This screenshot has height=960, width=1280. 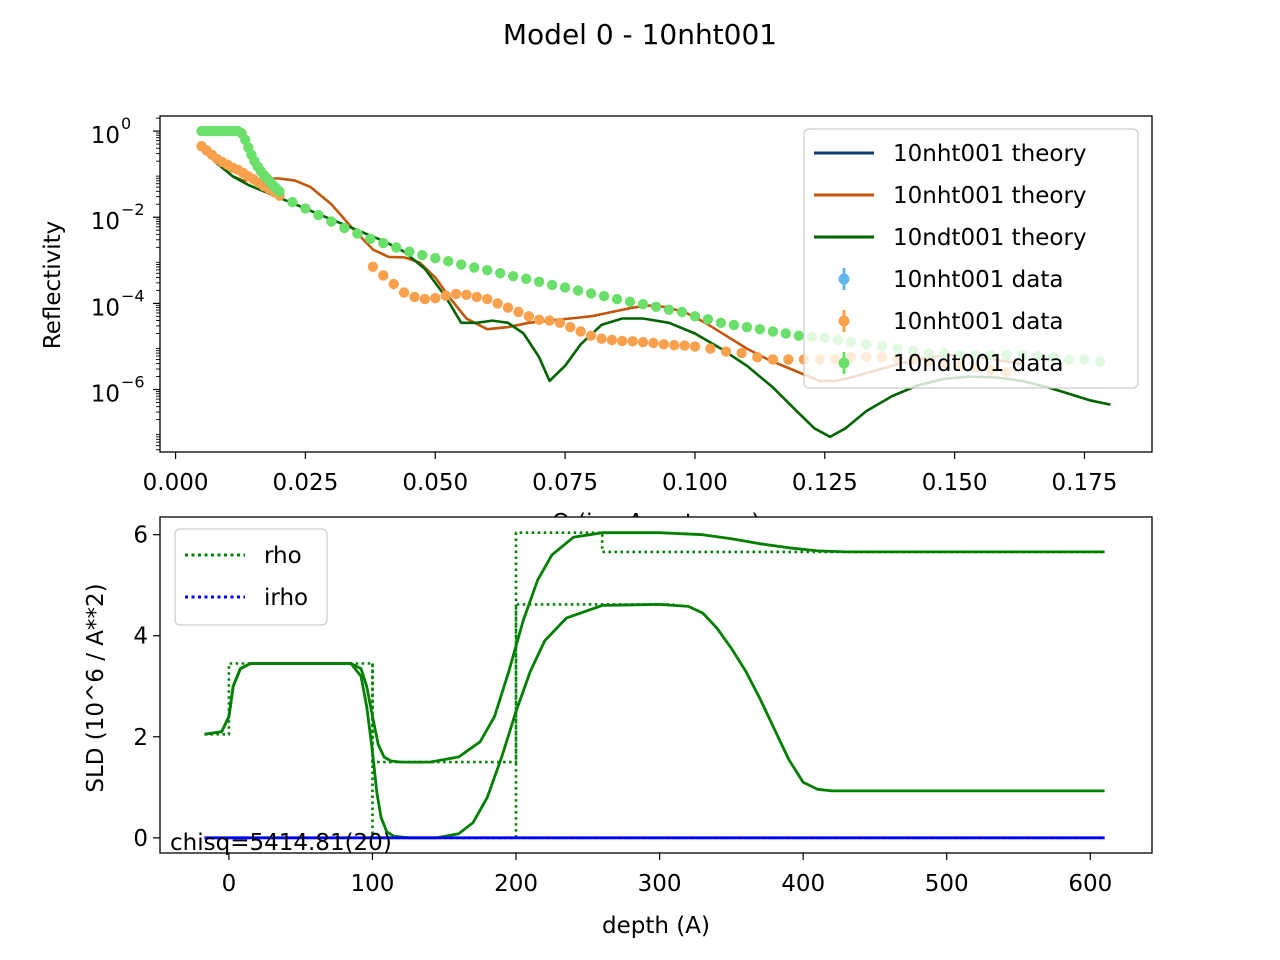 I want to click on y-axis-label: SLD (10^6 / A**2), so click(x=96, y=687).